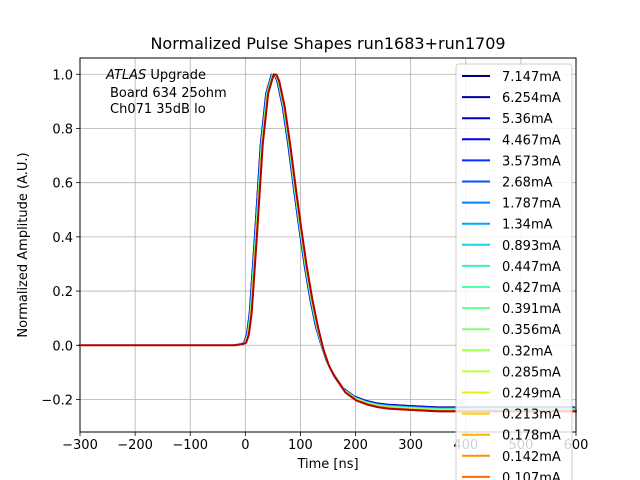 The height and width of the screenshot is (480, 640). I want to click on legend-label: 3.573mA, so click(531, 161).